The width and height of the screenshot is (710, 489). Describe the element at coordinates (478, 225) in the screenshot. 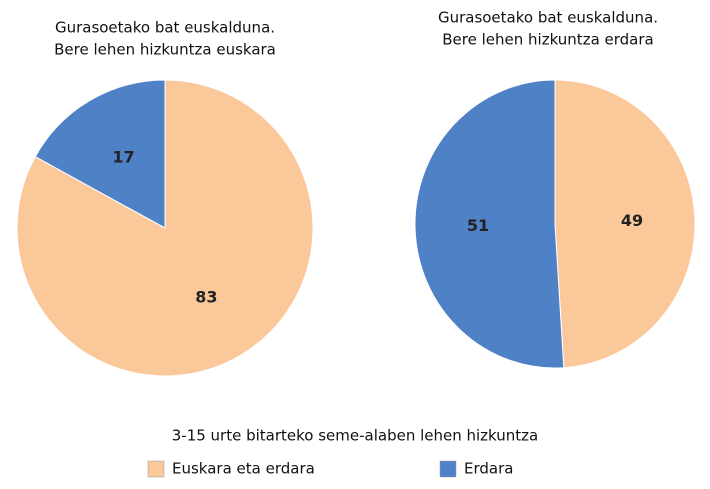

I see `data-label: 51` at that location.